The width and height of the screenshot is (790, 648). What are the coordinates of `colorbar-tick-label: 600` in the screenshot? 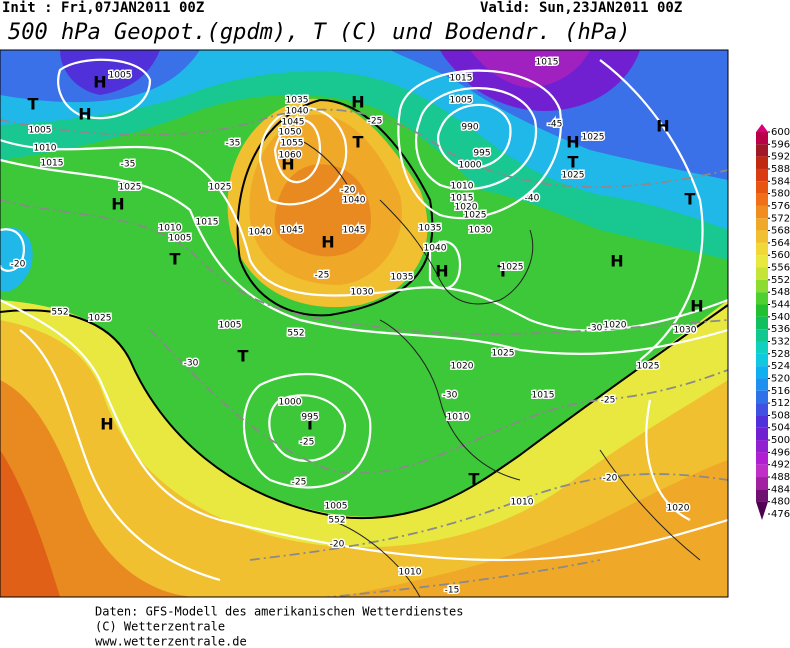 It's located at (780, 132).